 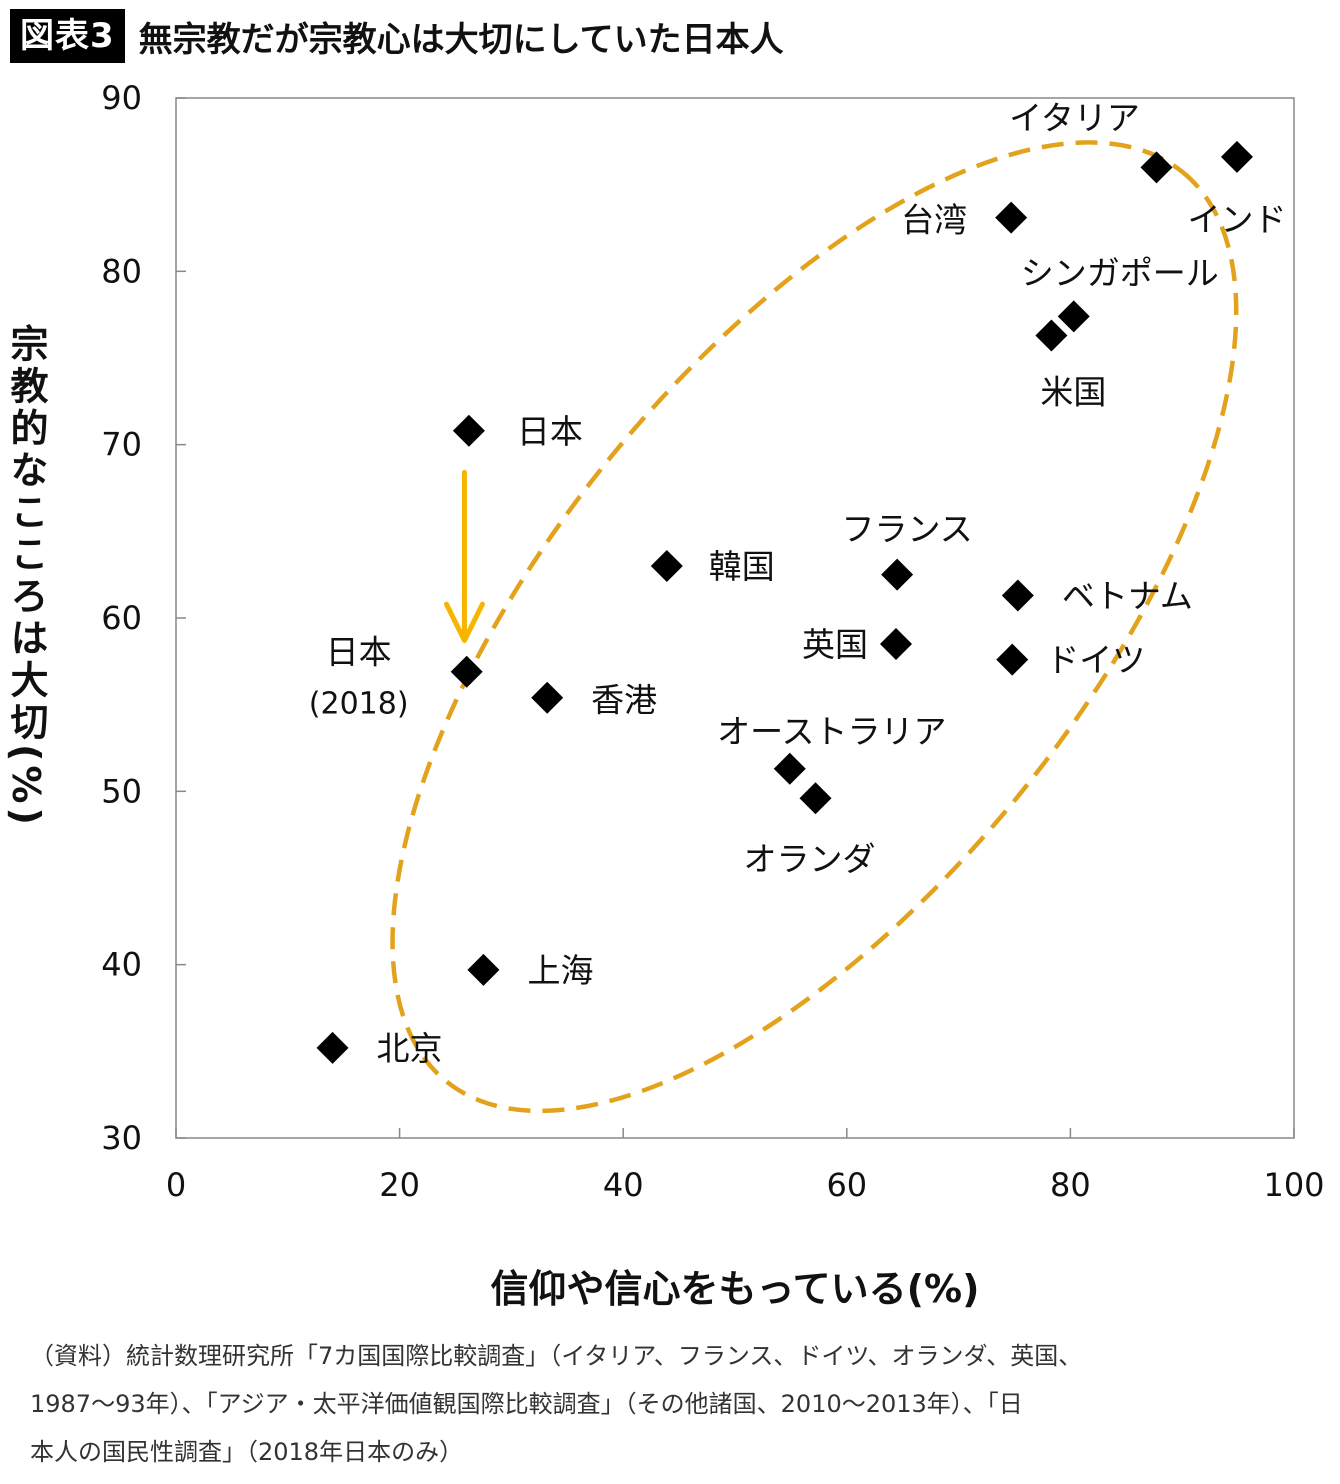 What do you see at coordinates (735, 1289) in the screenshot?
I see `x-axis-title: 信仰や信心をもっている(%)` at bounding box center [735, 1289].